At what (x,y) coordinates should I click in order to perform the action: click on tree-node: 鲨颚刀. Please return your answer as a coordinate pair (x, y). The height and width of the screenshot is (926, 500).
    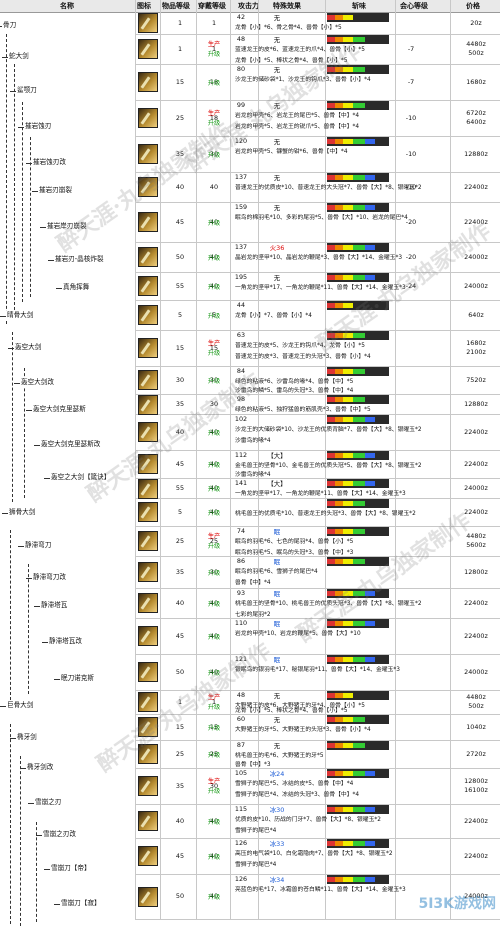
    Looking at the image, I should click on (27, 90).